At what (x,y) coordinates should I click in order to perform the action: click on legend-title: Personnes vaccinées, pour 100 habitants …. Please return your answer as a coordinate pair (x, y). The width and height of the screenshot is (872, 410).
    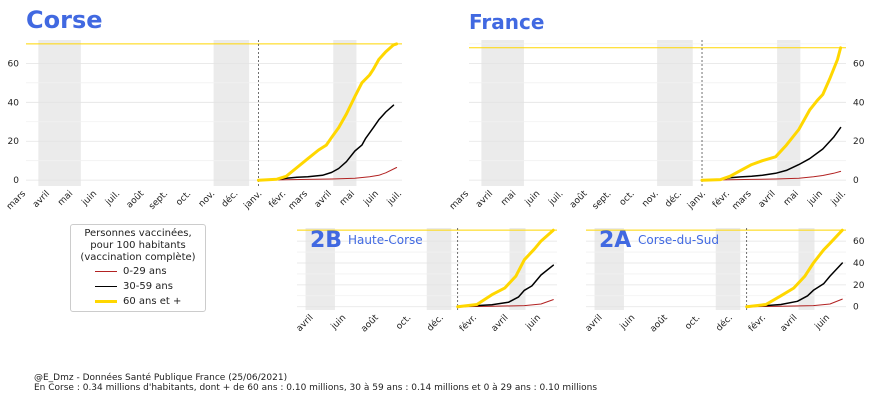
    Looking at the image, I should click on (138, 246).